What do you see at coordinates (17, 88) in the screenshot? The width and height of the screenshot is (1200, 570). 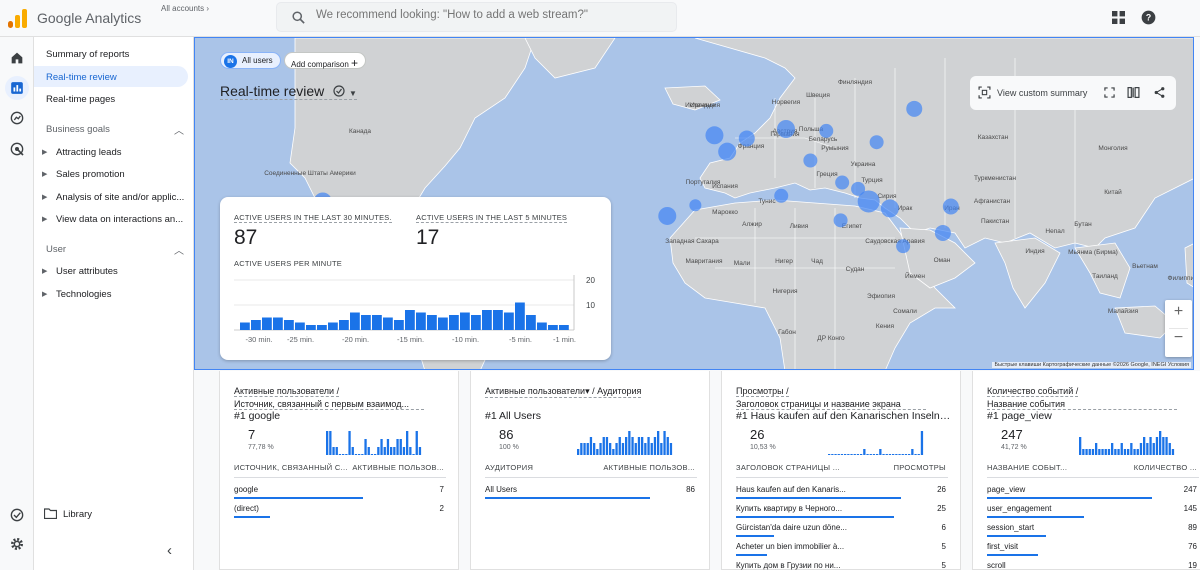 I see `reports-nav-button` at bounding box center [17, 88].